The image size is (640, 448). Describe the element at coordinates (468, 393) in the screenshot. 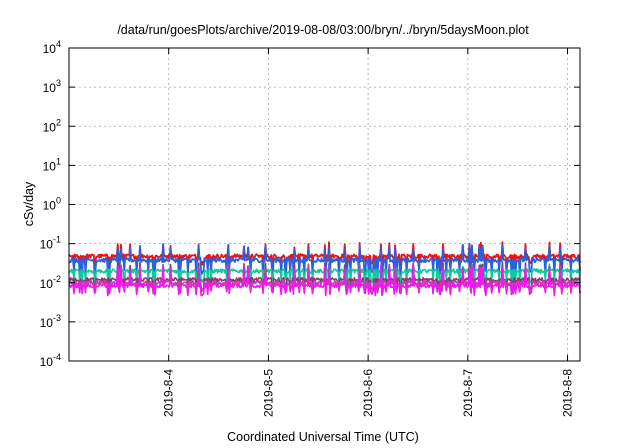

I see `x-tick-label: 2019-8-7` at that location.